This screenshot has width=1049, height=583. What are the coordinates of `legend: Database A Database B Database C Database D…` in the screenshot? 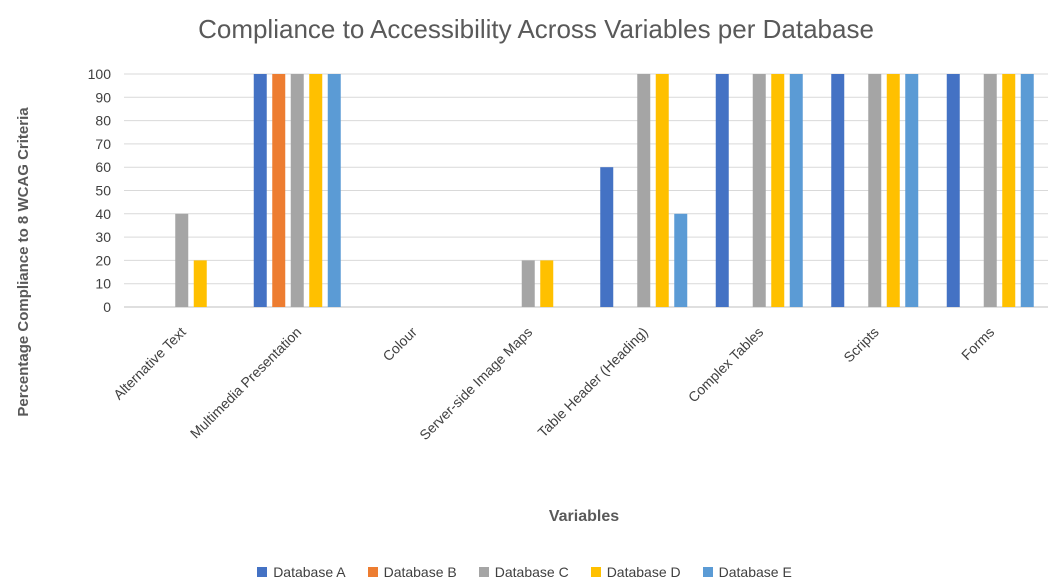 It's located at (524, 572).